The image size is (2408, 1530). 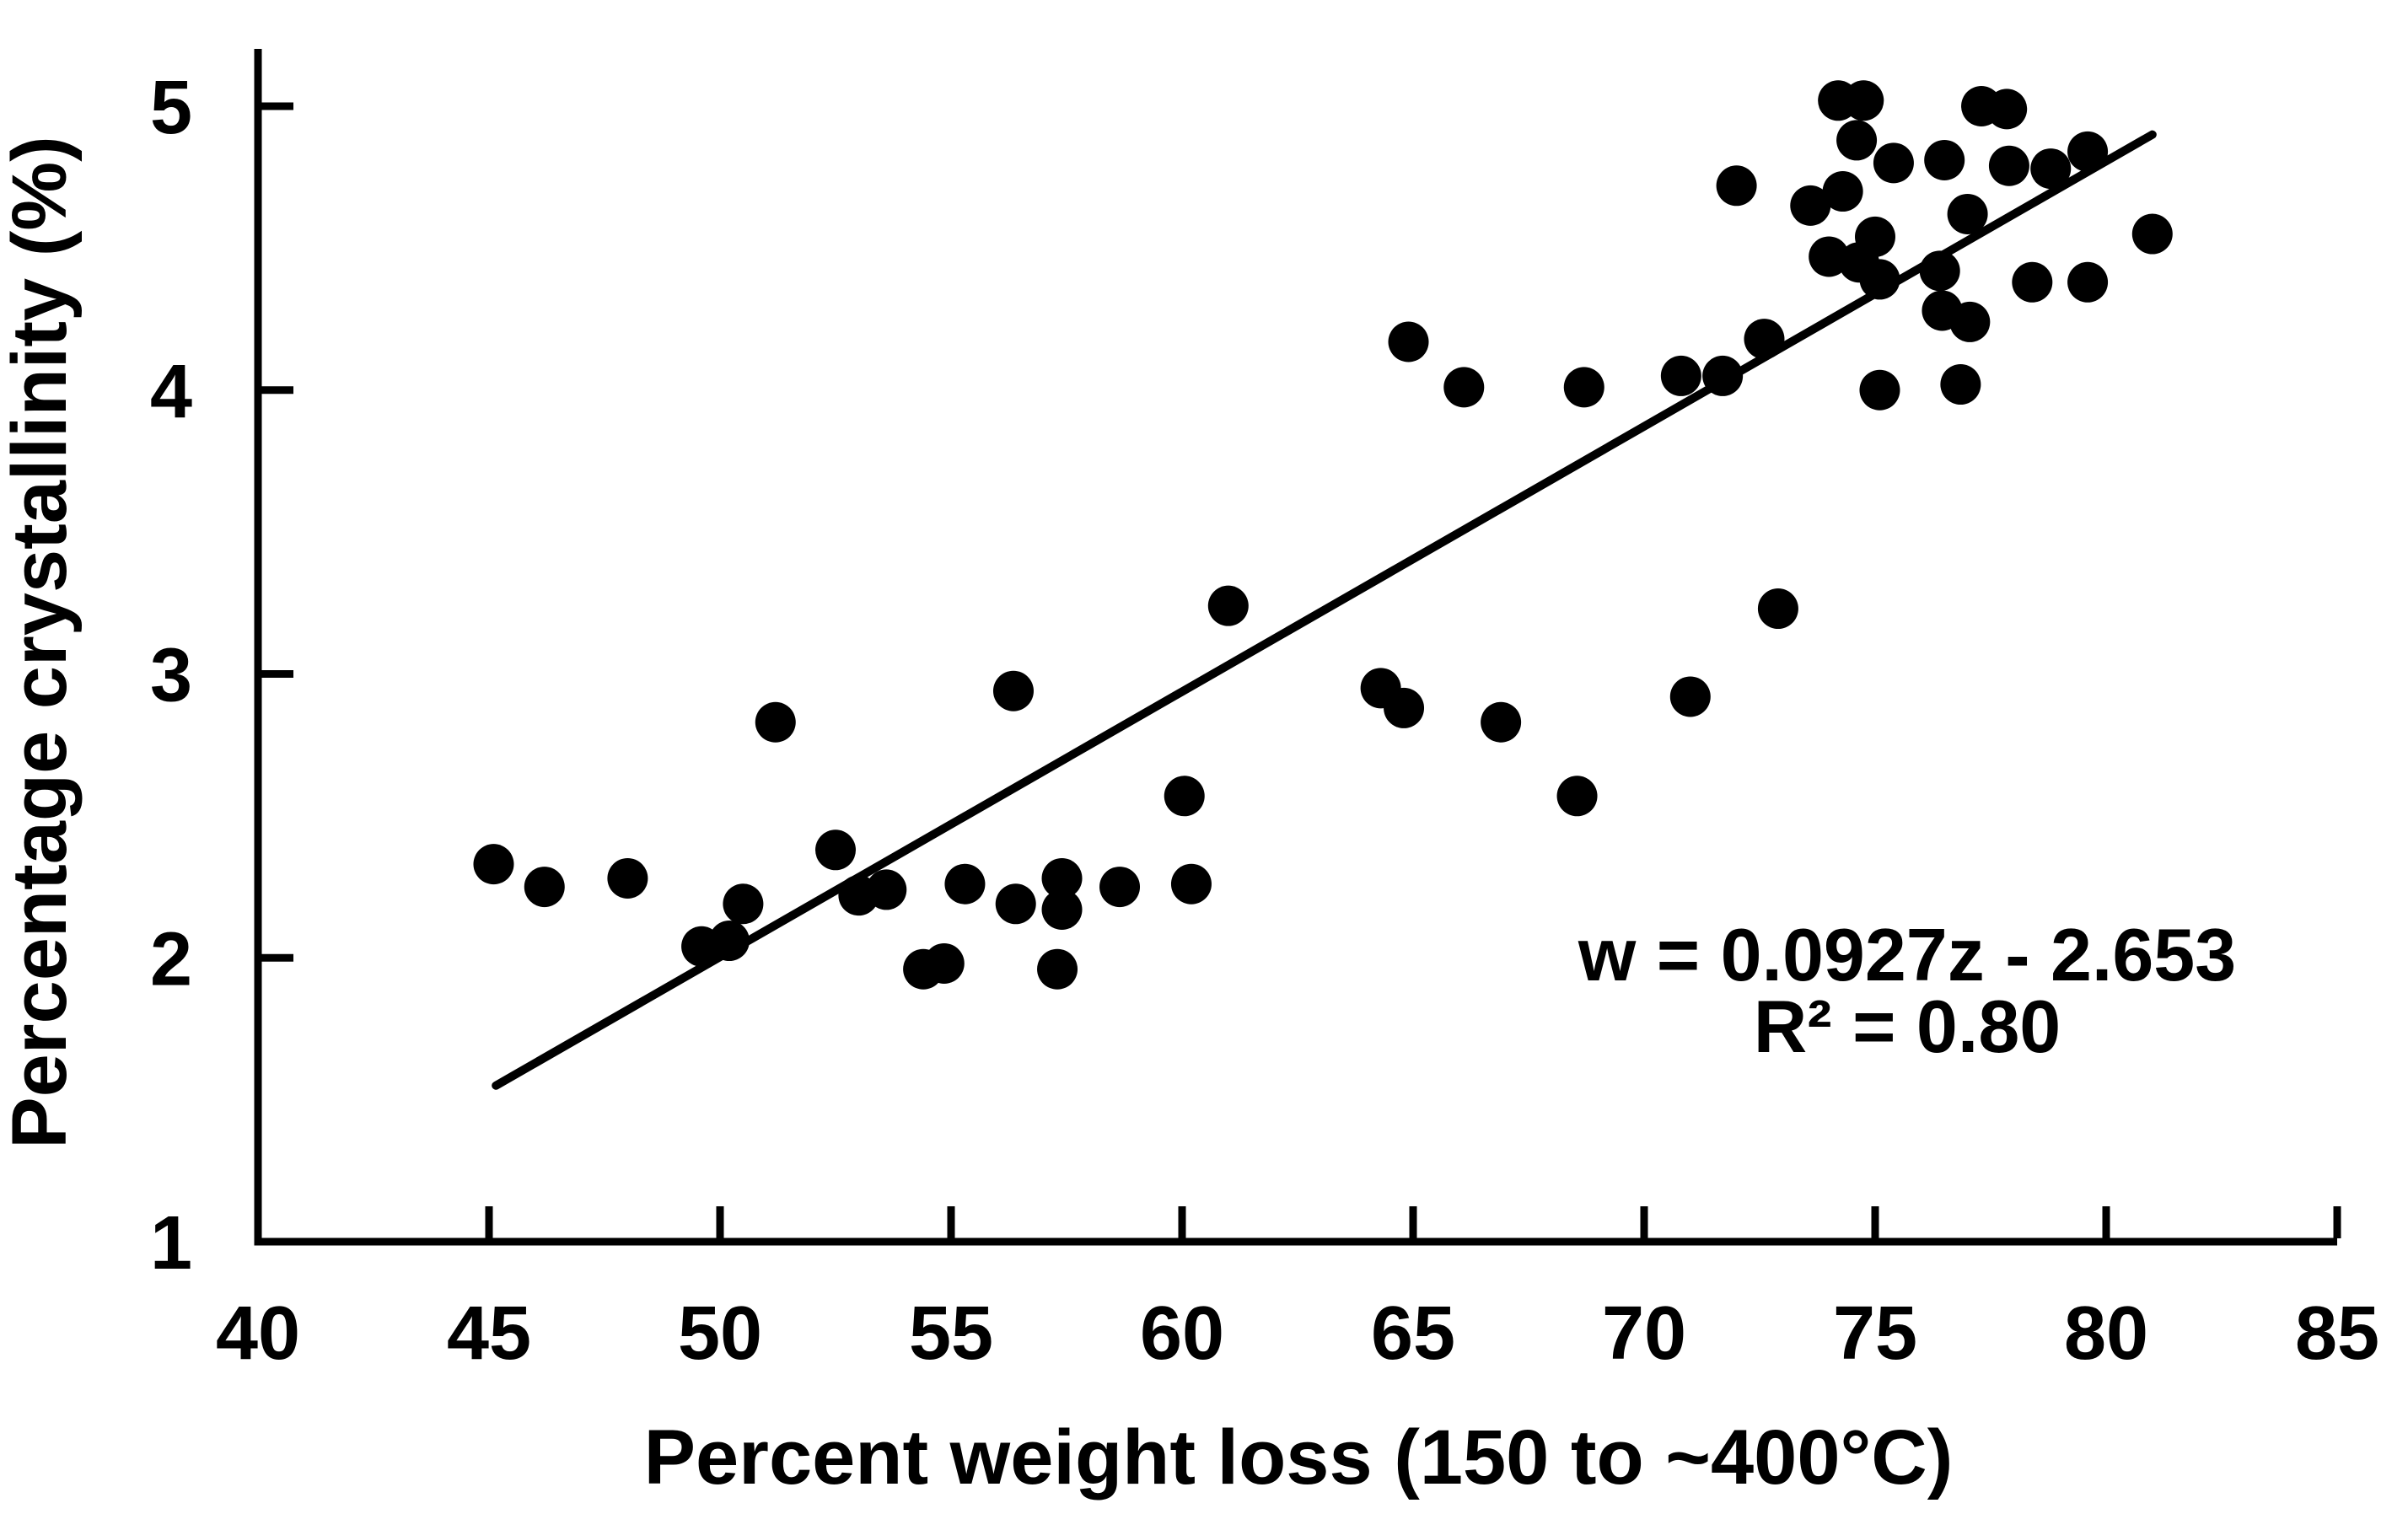 What do you see at coordinates (171, 108) in the screenshot?
I see `y-tick-label: 5` at bounding box center [171, 108].